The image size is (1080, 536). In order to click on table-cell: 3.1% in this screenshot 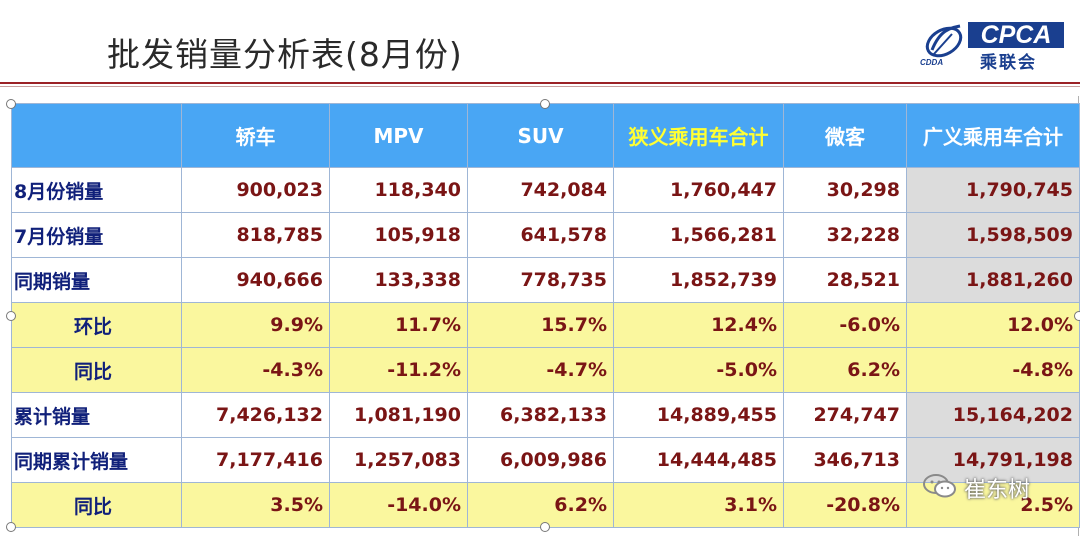, I will do `click(698, 505)`.